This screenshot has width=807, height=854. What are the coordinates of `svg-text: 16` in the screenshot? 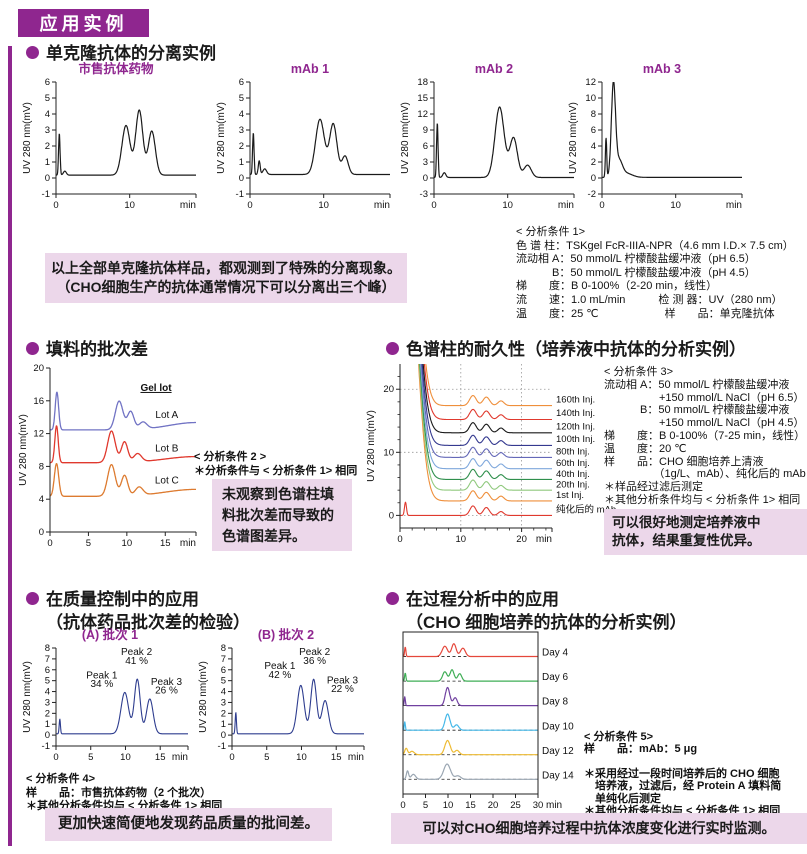 It's located at (38, 401).